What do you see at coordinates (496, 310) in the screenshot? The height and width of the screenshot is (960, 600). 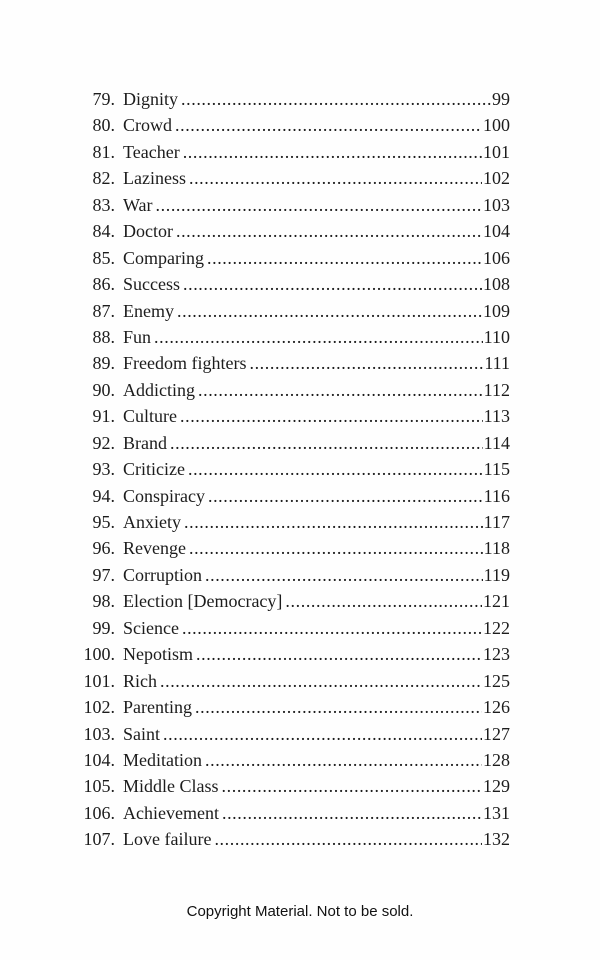 I see `toc-entry-page: 109` at bounding box center [496, 310].